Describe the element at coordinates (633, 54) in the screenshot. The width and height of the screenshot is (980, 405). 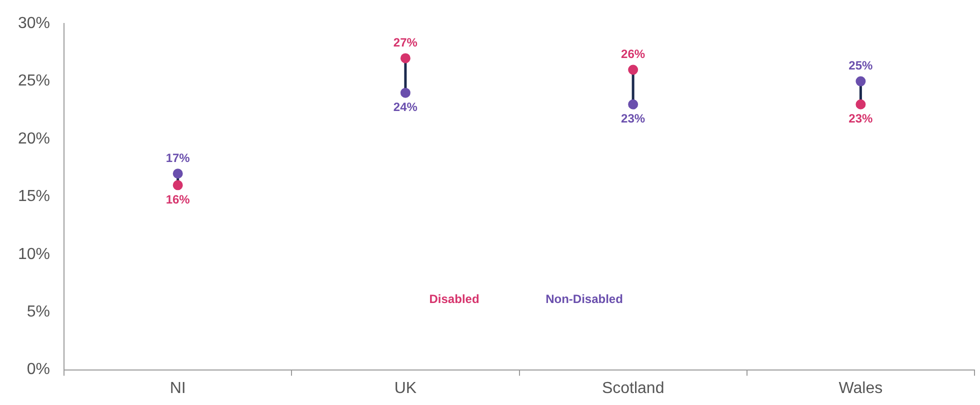
I see `data-label: 26%` at that location.